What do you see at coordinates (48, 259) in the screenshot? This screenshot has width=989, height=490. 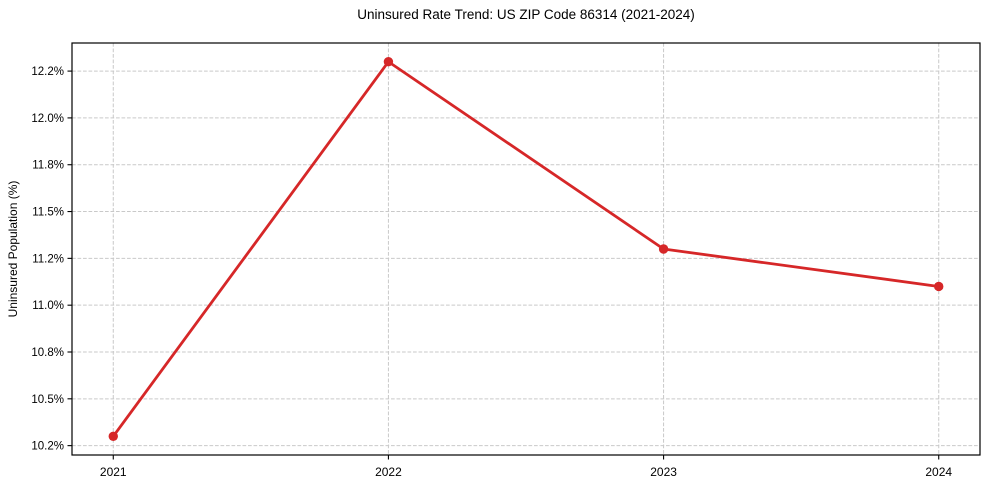 I see `y-tick-label: 11.2%` at bounding box center [48, 259].